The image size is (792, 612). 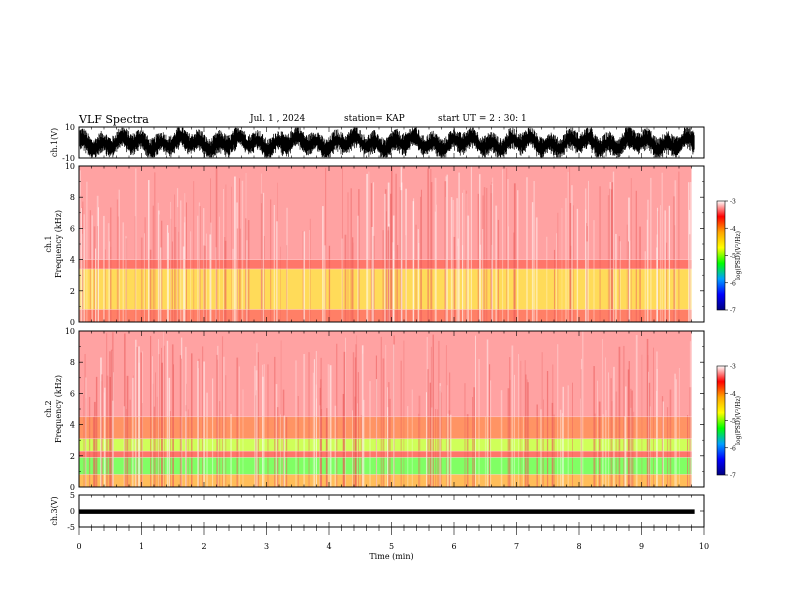 What do you see at coordinates (391, 546) in the screenshot?
I see `x-tick-label: 5` at bounding box center [391, 546].